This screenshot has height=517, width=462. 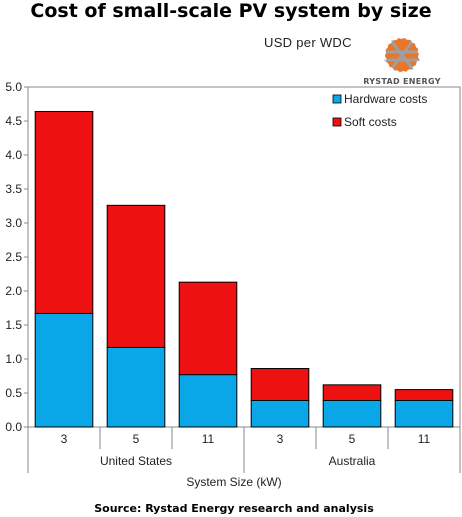 What do you see at coordinates (13, 223) in the screenshot?
I see `y-tick-label: 3.0` at bounding box center [13, 223].